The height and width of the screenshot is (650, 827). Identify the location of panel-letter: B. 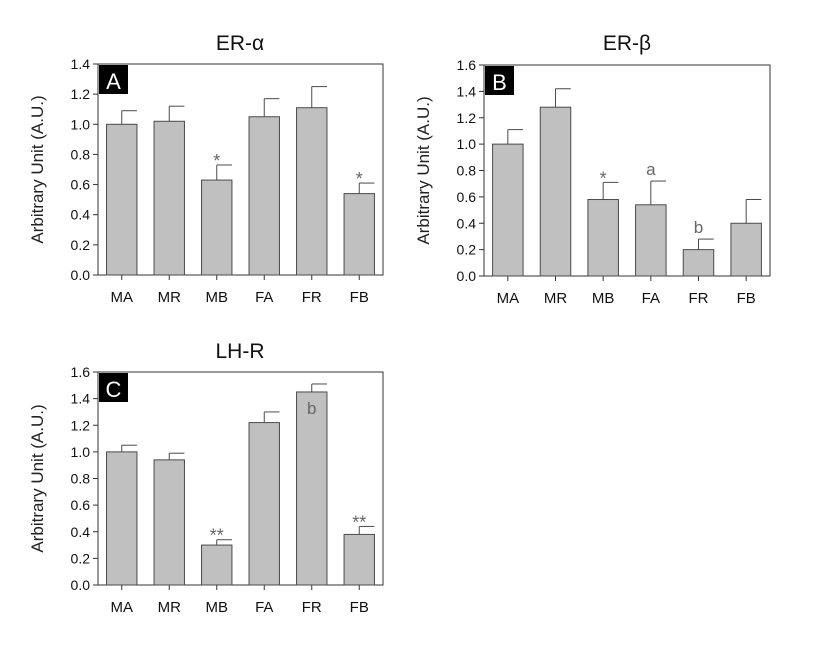
(499, 82).